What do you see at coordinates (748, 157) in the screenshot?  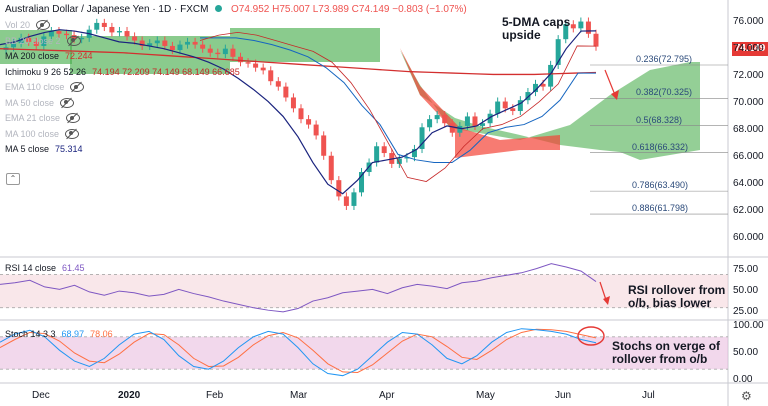 I see `price-tick: 66.000` at bounding box center [748, 157].